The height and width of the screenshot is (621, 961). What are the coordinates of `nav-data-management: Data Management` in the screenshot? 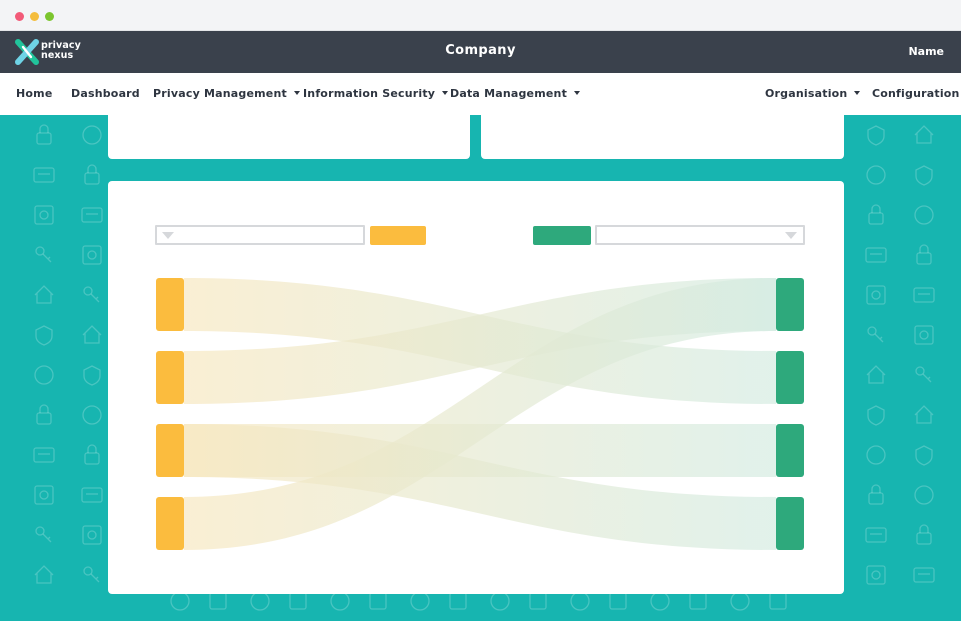 It's located at (515, 93).